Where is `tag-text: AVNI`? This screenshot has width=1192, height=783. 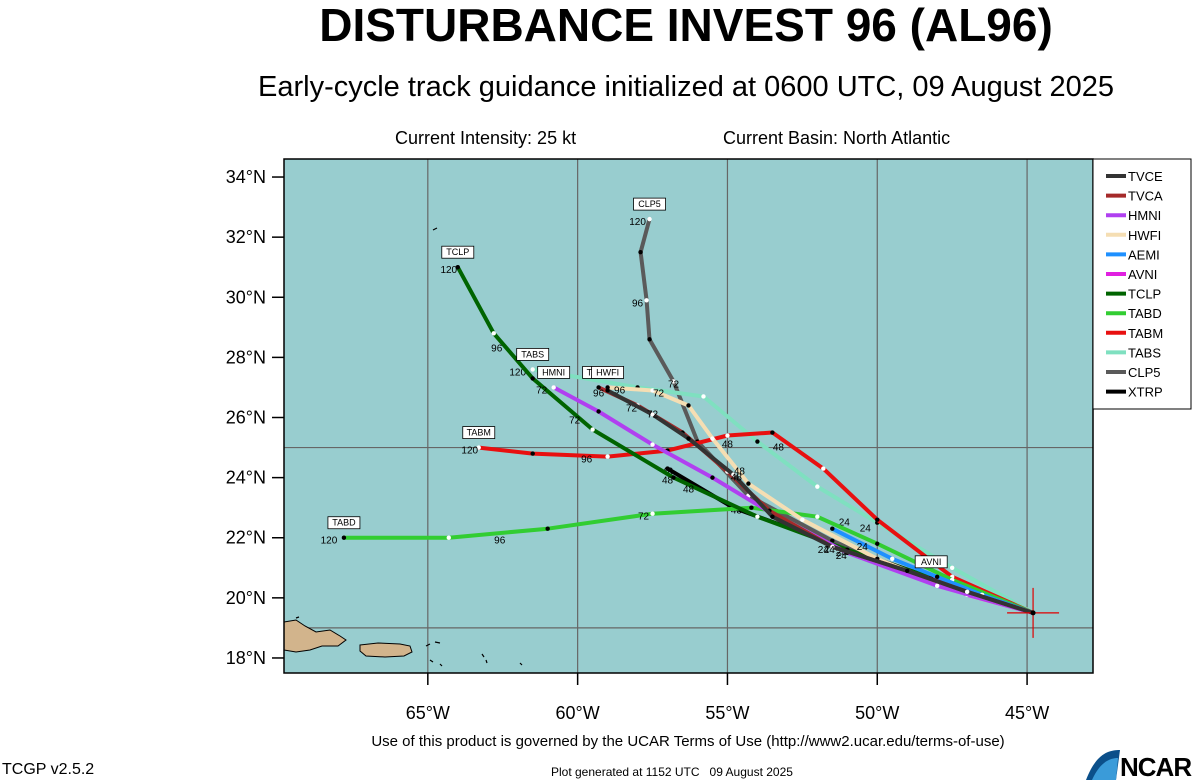
tag-text: AVNI is located at coordinates (931, 562).